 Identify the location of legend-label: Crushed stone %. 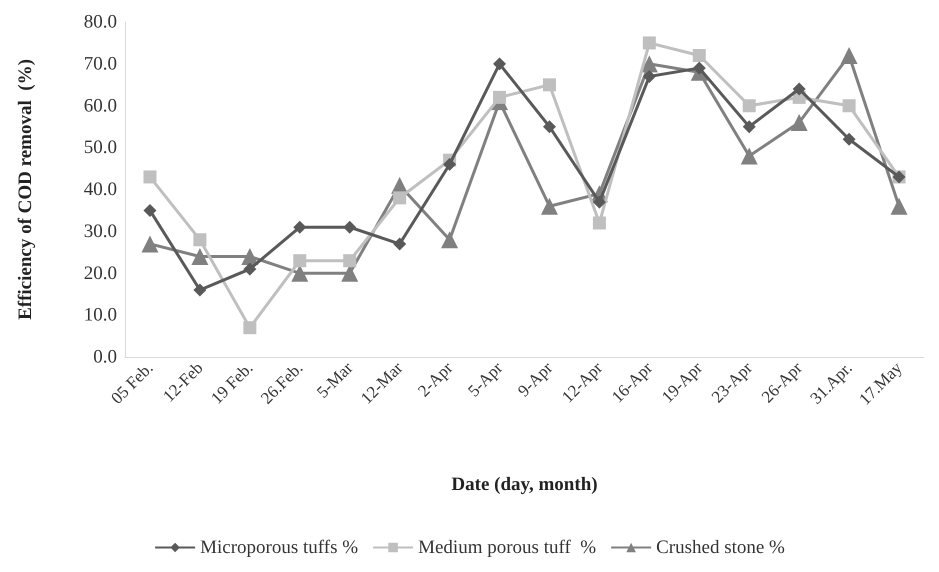
(721, 547).